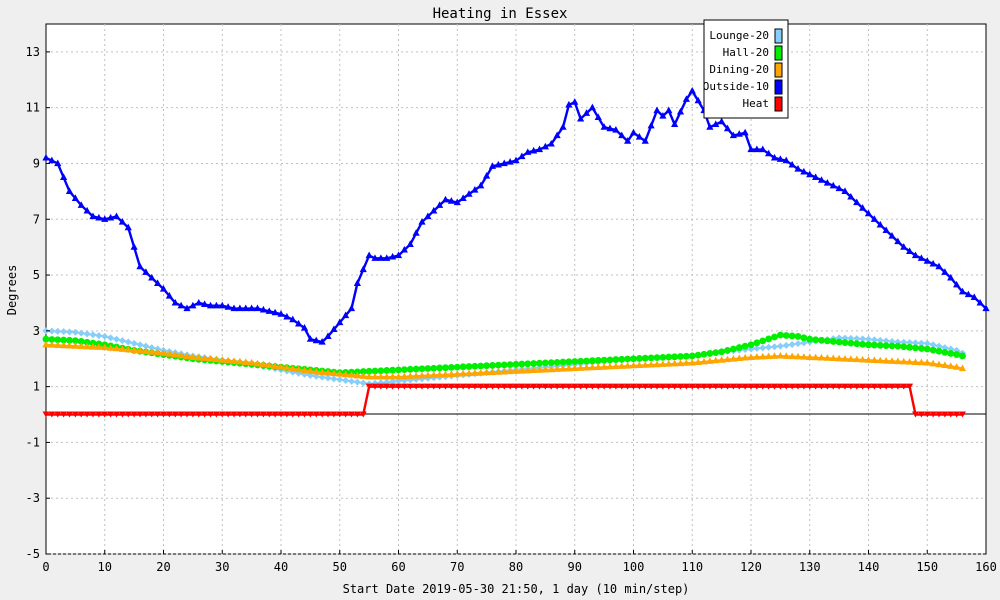 This screenshot has width=1000, height=600. I want to click on y-tick-label: 5, so click(36, 275).